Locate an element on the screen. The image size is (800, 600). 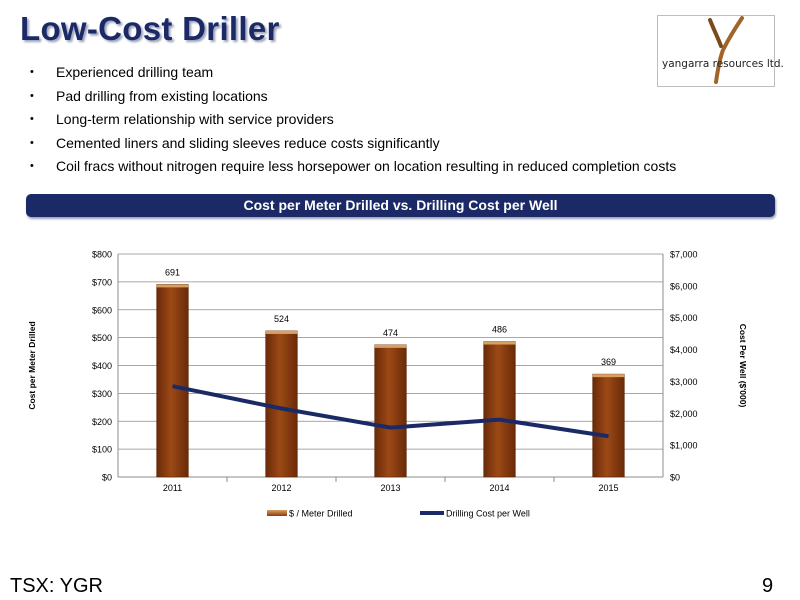
y-tick-label: $700 is located at coordinates (102, 282).